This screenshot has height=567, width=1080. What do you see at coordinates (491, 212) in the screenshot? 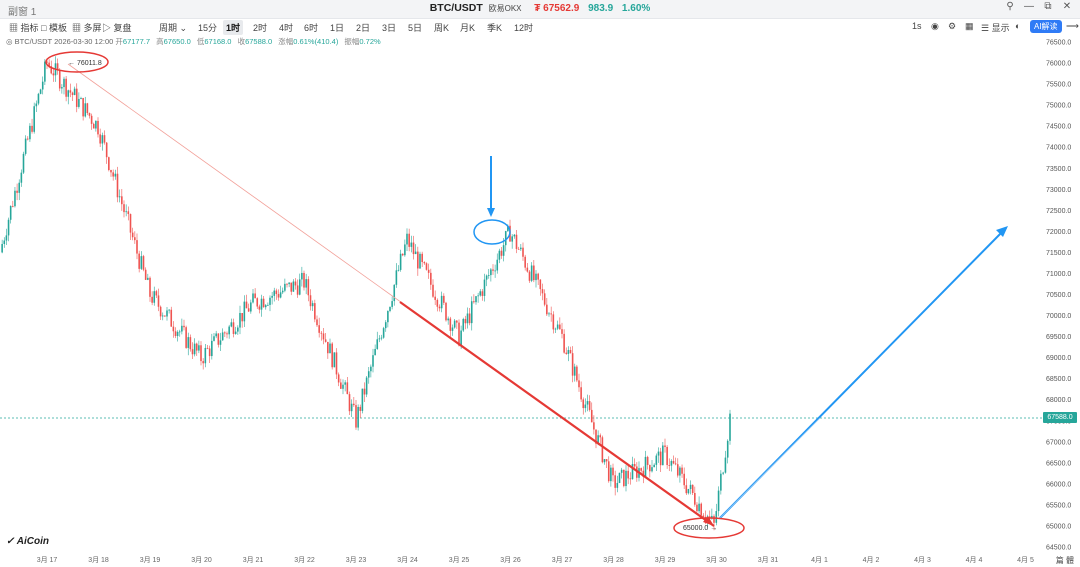
I see `pointer-arrowhead` at bounding box center [491, 212].